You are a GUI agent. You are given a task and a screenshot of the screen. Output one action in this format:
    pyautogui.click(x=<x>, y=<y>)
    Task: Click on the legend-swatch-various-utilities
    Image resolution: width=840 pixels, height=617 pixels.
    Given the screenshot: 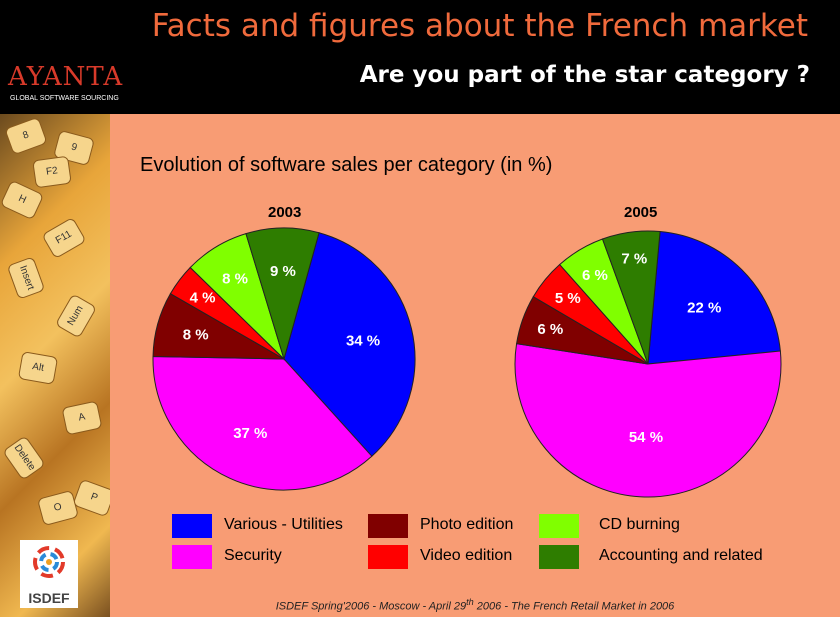 What is the action you would take?
    pyautogui.click(x=192, y=526)
    